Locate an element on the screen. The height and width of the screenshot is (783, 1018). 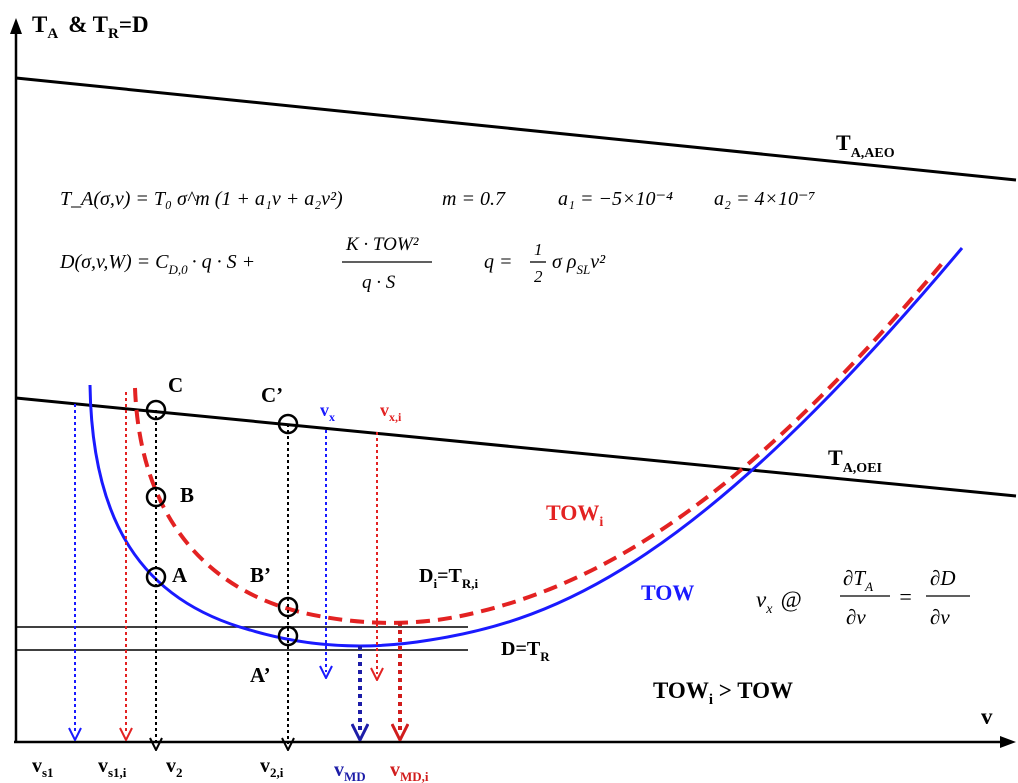
di-label: Di=TR,i is located at coordinates (448, 578).